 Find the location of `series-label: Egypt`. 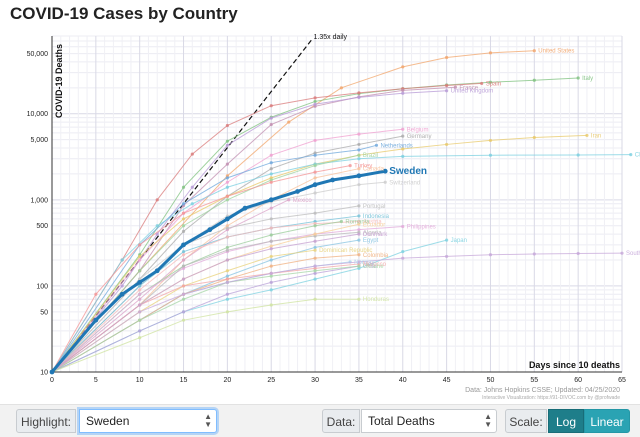

series-label: Egypt is located at coordinates (371, 241).